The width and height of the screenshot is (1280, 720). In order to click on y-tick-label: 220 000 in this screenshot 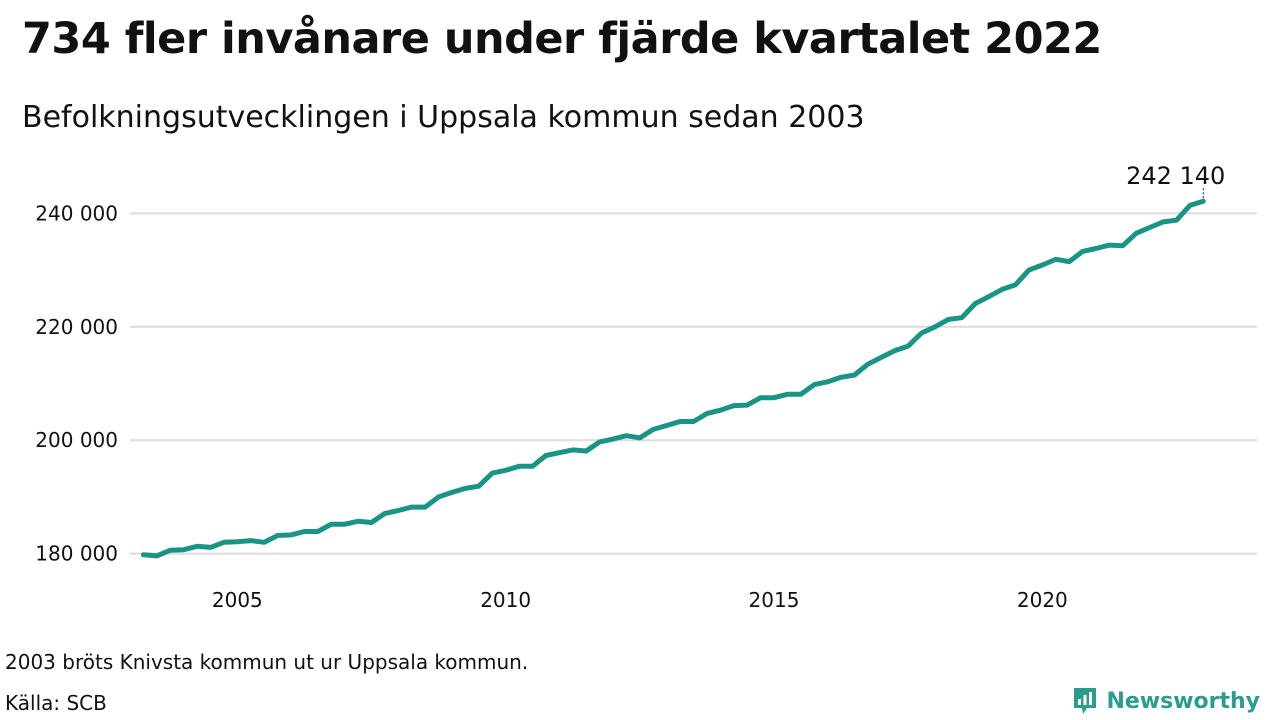, I will do `click(76, 327)`.